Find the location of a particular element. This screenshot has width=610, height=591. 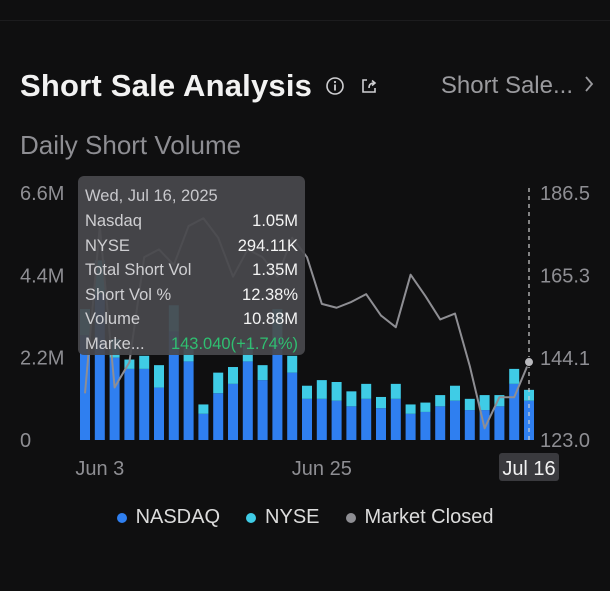

tooltip-date: Wed, Jul 16, 2025 is located at coordinates (151, 196).